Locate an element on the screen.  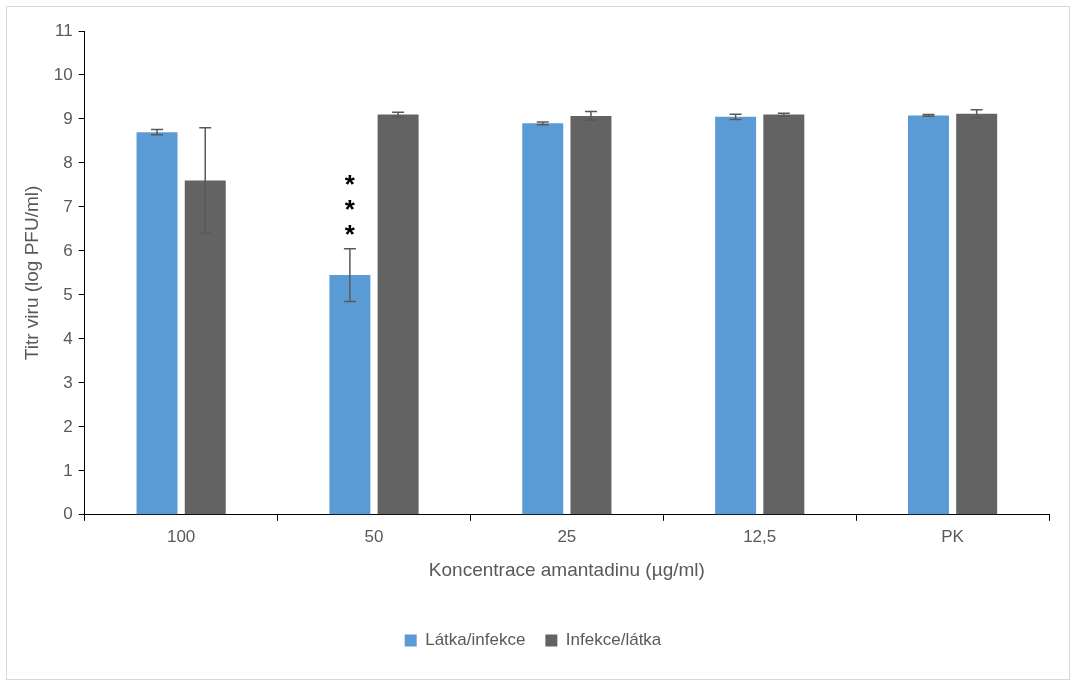
y-tick-label: 4 is located at coordinates (68, 338).